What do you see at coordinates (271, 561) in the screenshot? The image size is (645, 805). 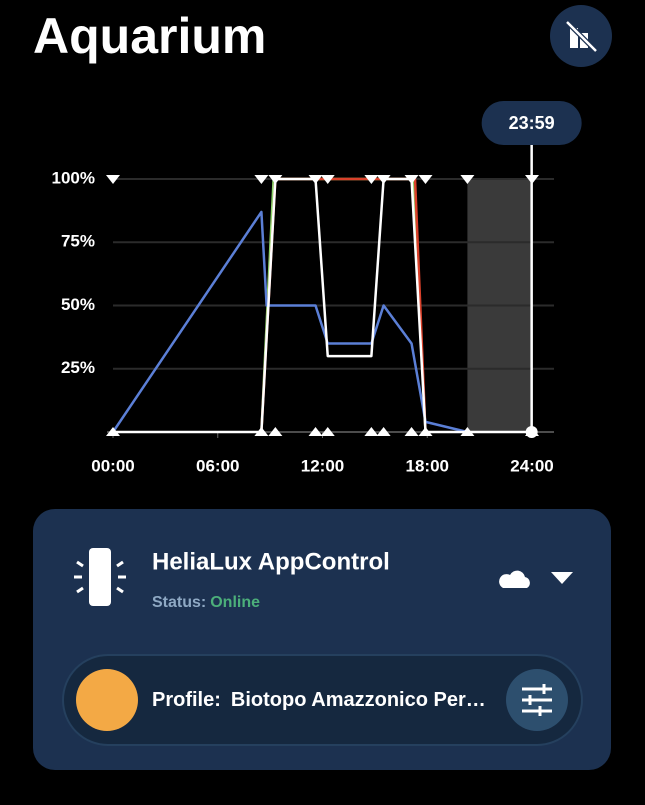 I see `device-name: HeliaLux AppControl` at bounding box center [271, 561].